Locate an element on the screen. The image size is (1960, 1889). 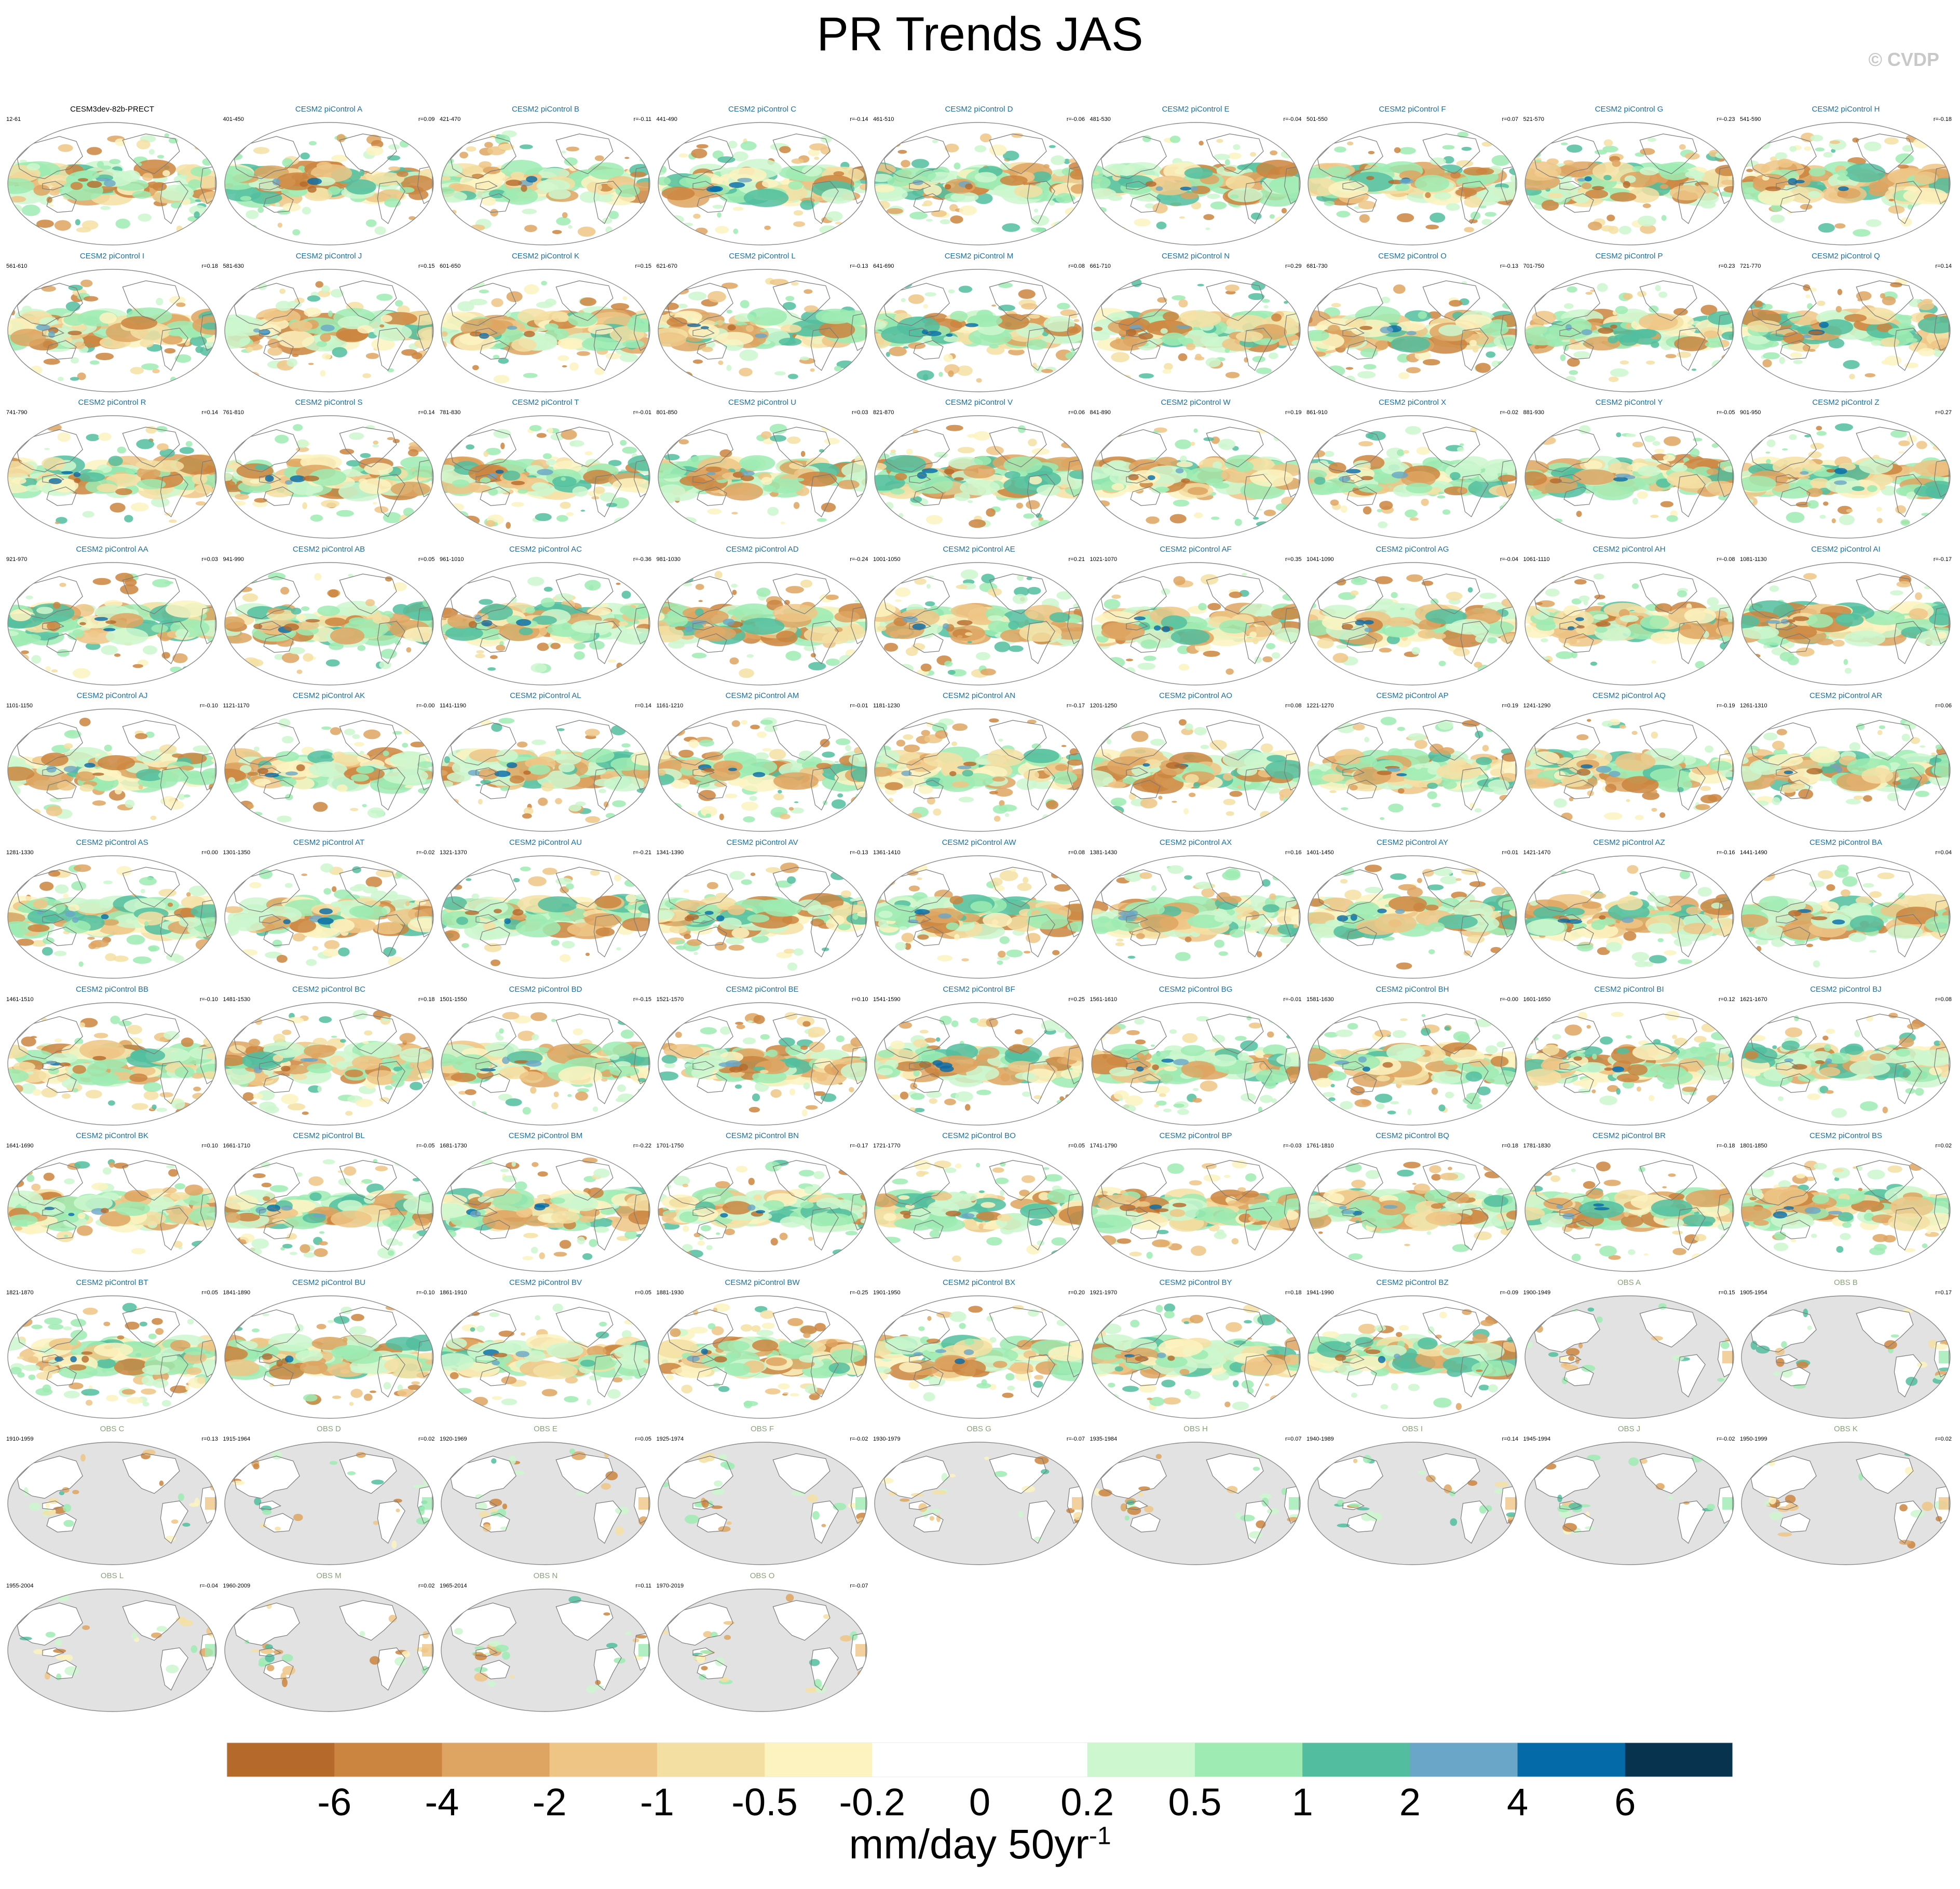
map-panel: CESM2 piControl C 441-490 r=-0.14 is located at coordinates (762, 175).